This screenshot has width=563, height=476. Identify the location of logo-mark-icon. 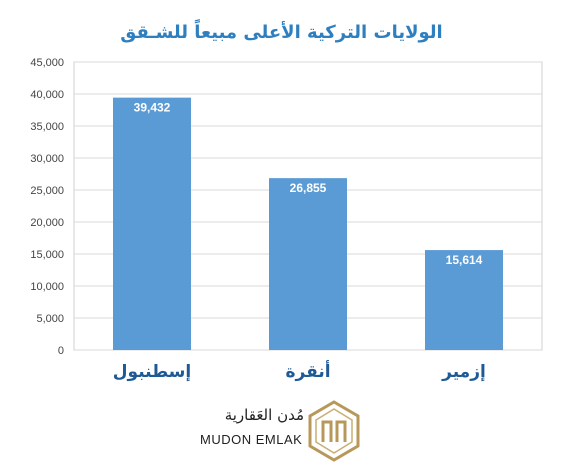
(334, 431).